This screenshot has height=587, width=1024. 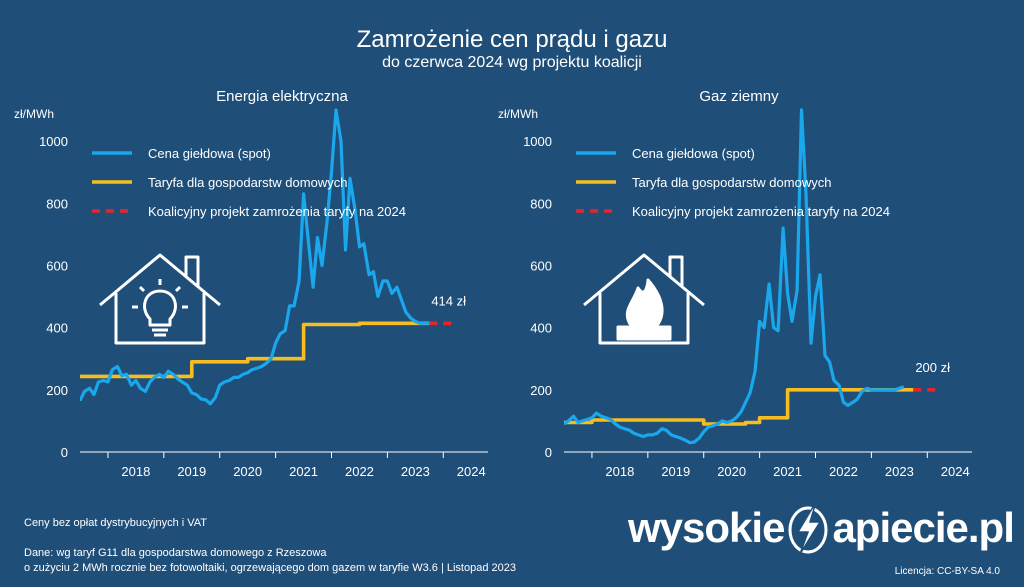 What do you see at coordinates (160, 308) in the screenshot?
I see `bulb-glass` at bounding box center [160, 308].